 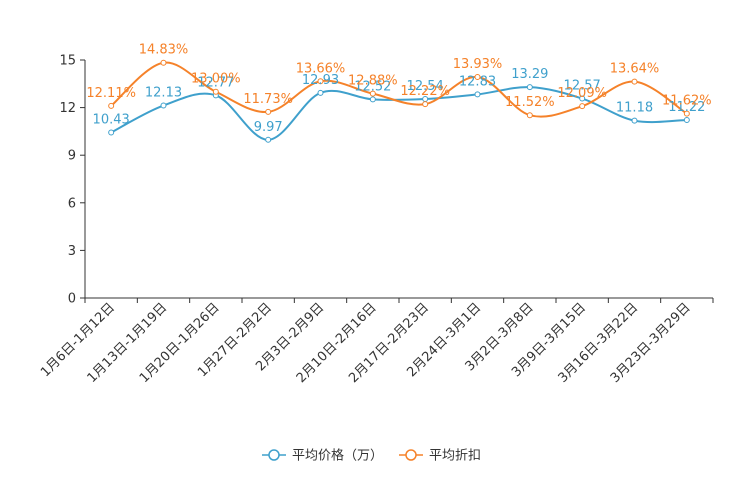 I want to click on chart-series, so click(x=399, y=101).